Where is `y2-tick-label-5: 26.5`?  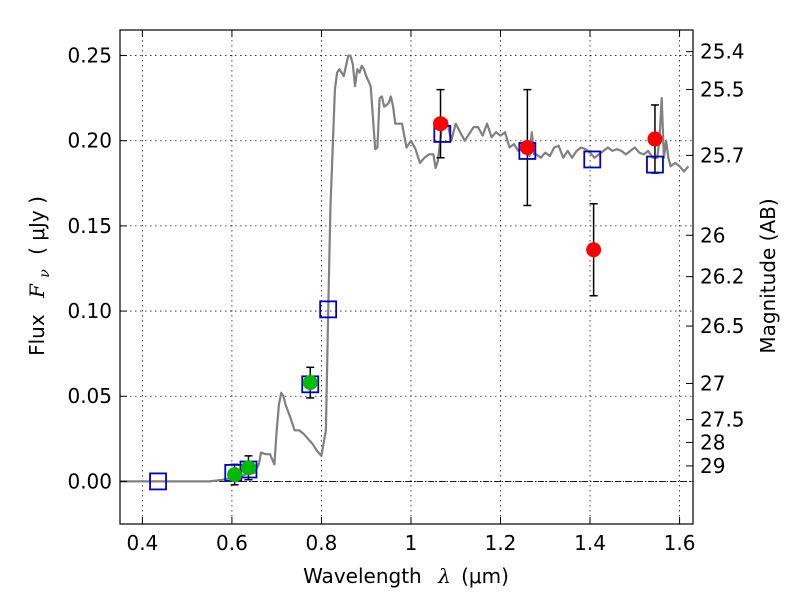 y2-tick-label-5: 26.5 is located at coordinates (722, 326).